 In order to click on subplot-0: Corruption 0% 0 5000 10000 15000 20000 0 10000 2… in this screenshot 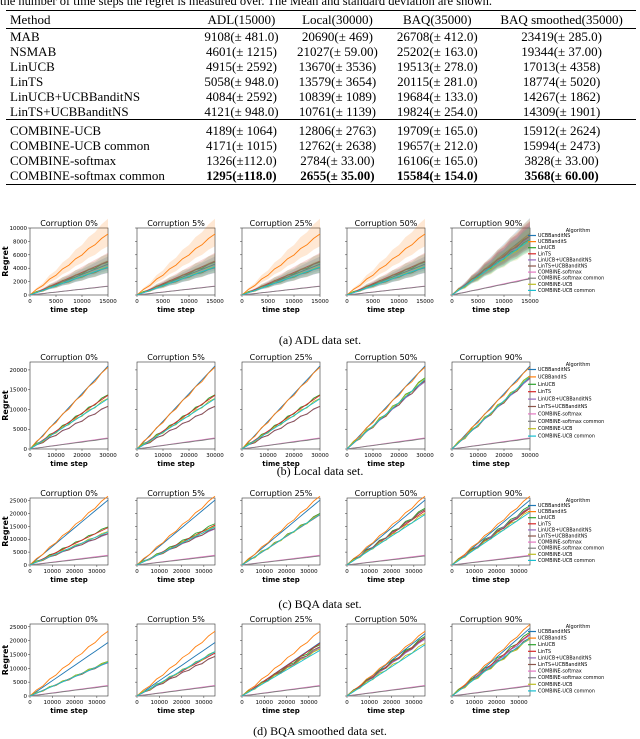, I will do `click(64, 410)`.